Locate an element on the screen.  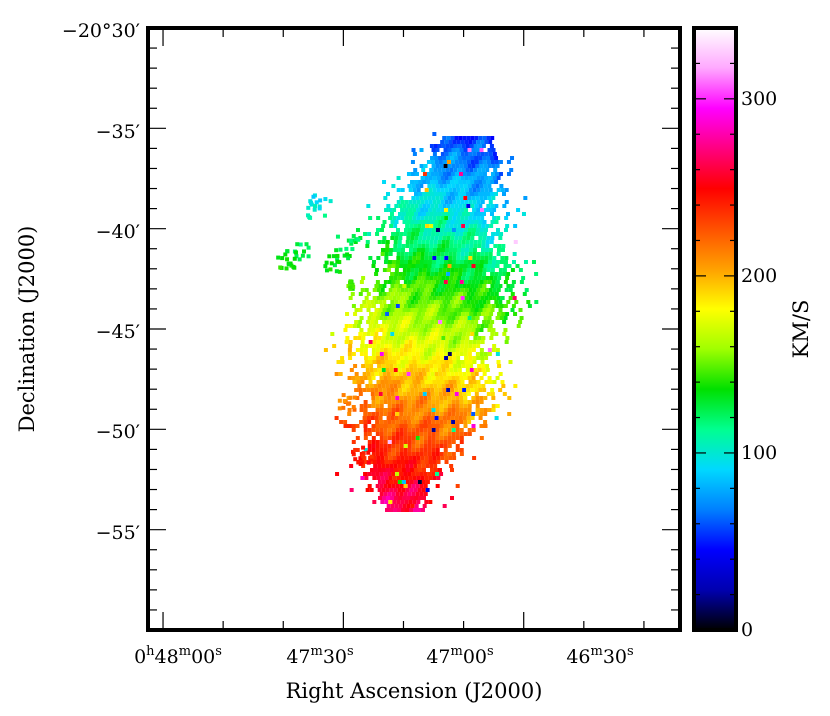
y-tick-label: −55′ is located at coordinates (118, 533).